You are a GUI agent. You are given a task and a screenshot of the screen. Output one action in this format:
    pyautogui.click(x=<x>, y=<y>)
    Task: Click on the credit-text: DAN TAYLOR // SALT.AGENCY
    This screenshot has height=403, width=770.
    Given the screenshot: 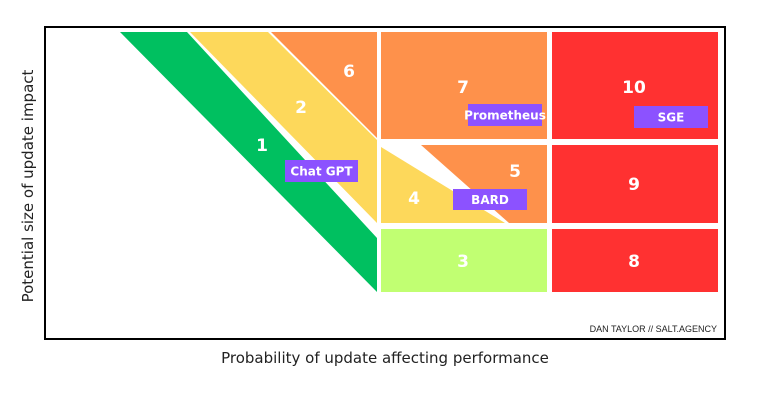 What is the action you would take?
    pyautogui.click(x=653, y=329)
    